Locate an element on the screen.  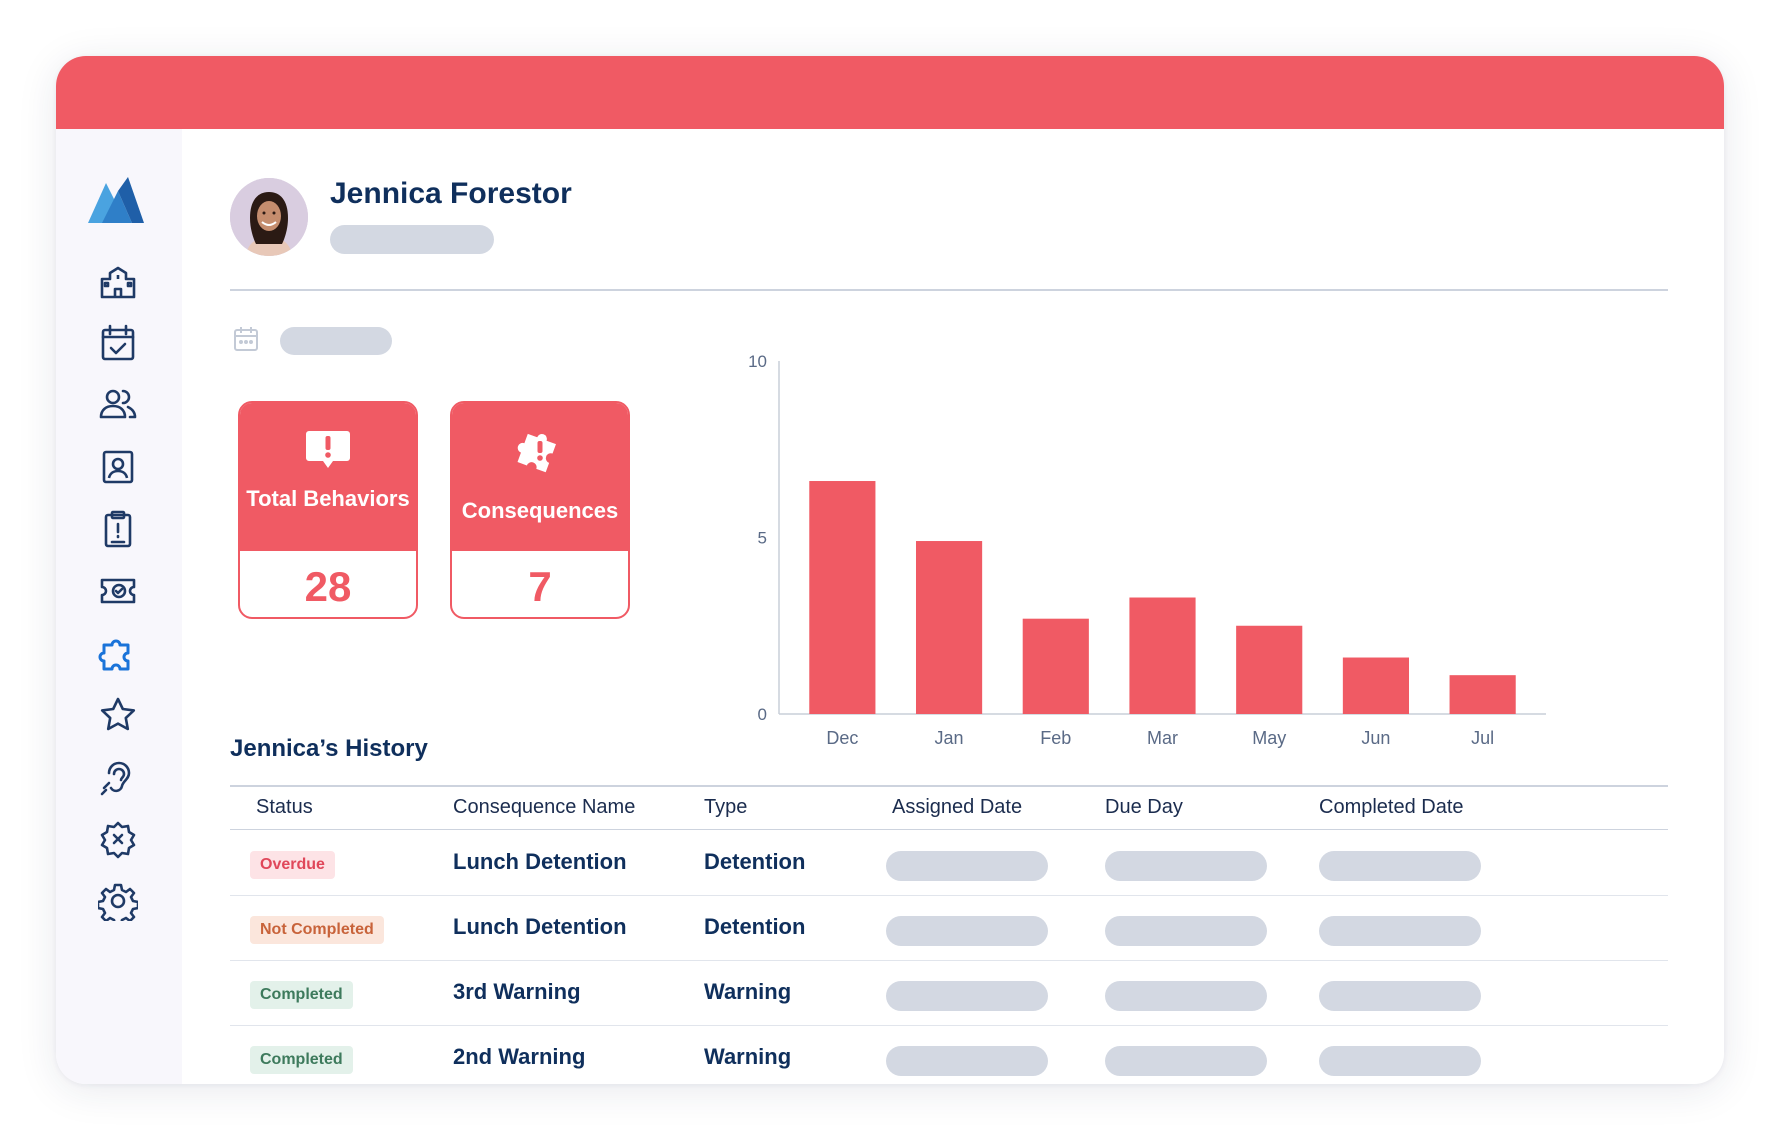
users-icon is located at coordinates (118, 405).